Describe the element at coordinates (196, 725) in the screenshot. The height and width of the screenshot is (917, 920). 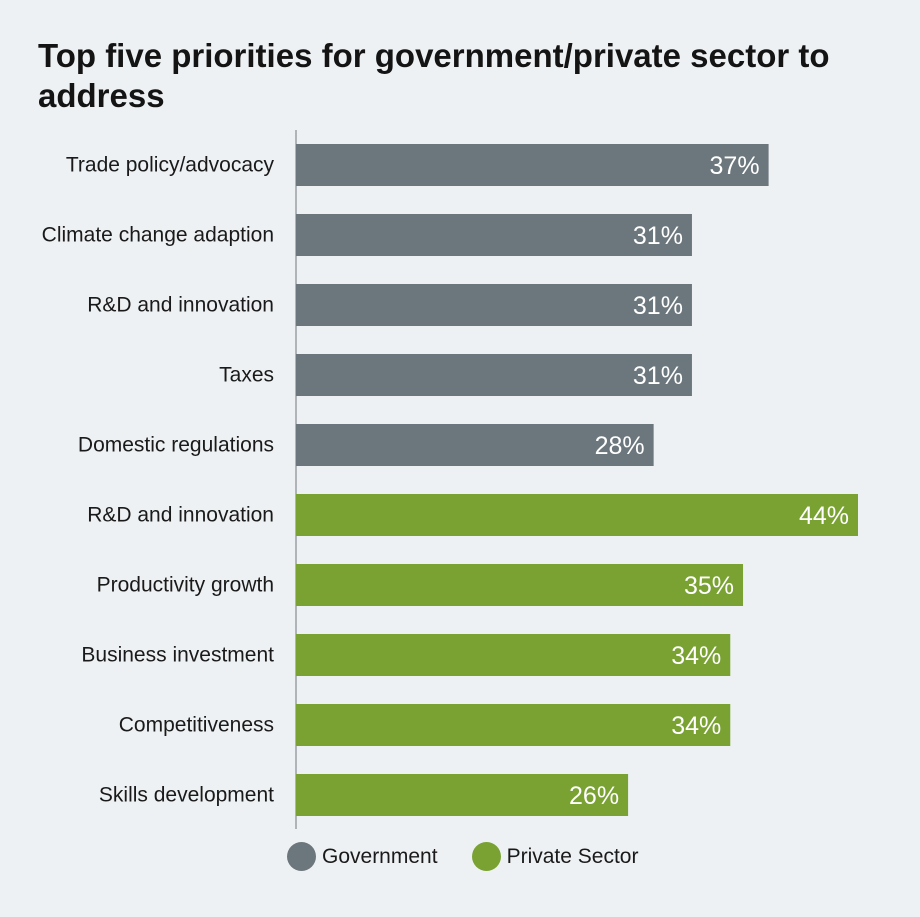
I see `category-label-9: Competitiveness` at that location.